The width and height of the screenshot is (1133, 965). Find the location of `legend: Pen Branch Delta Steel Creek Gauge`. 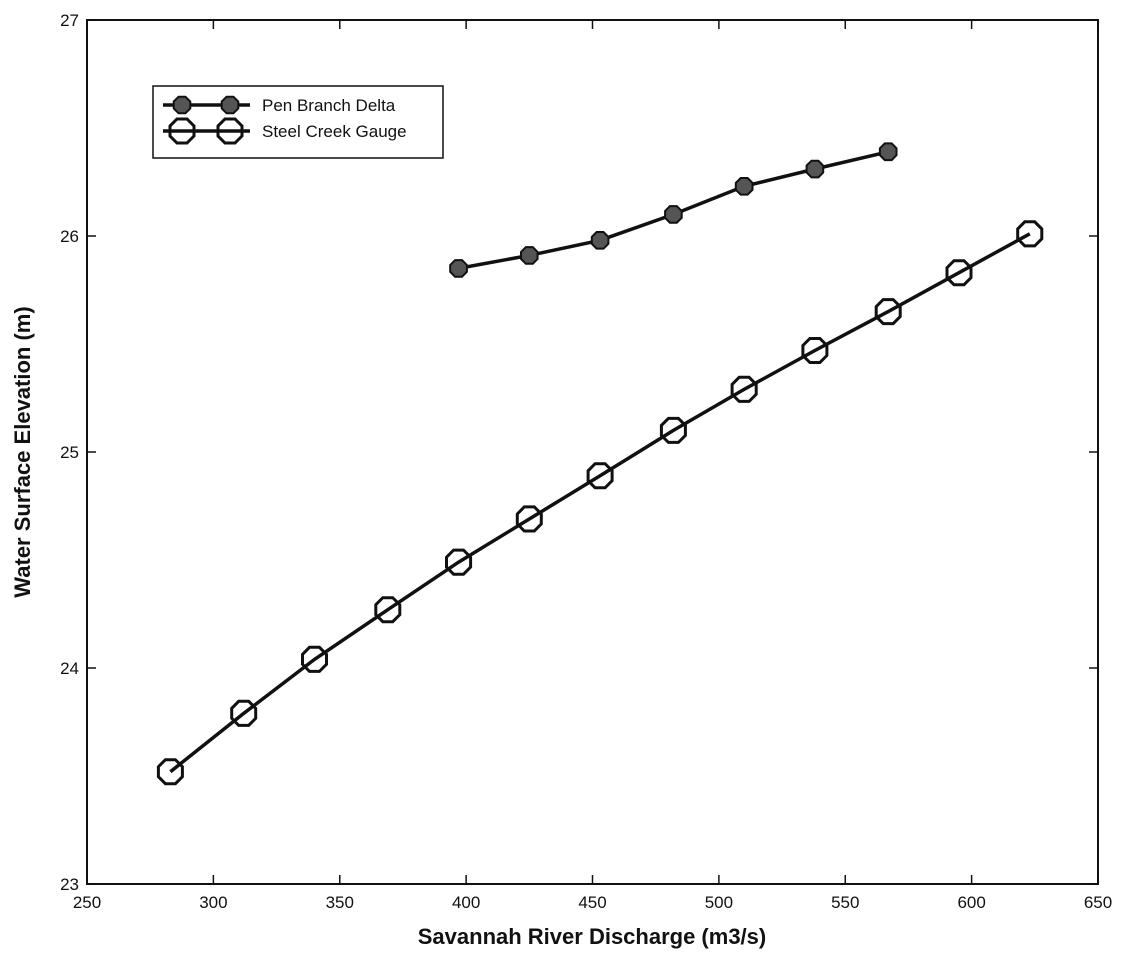

legend: Pen Branch Delta Steel Creek Gauge is located at coordinates (298, 122).